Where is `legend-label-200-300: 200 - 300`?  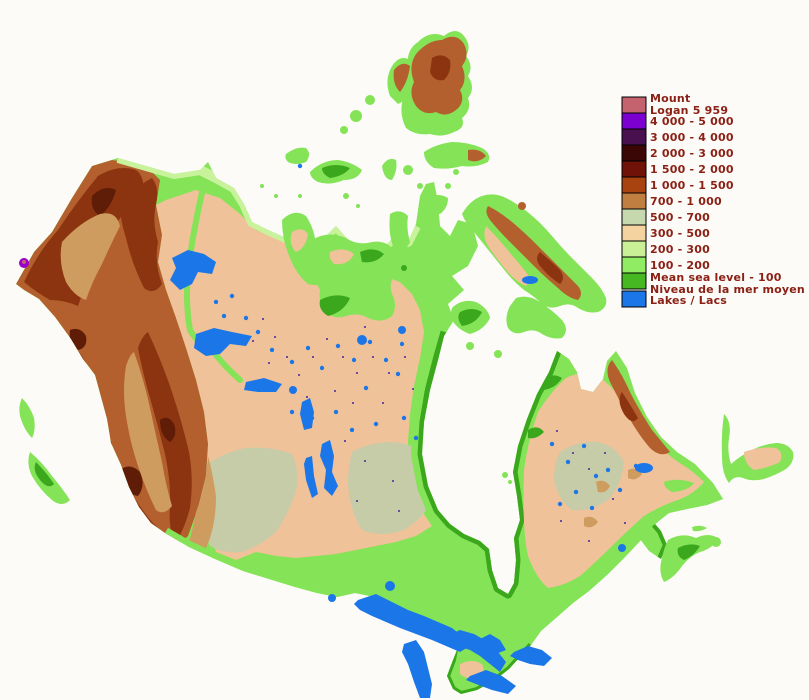
legend-label-200-300: 200 - 300 is located at coordinates (680, 249).